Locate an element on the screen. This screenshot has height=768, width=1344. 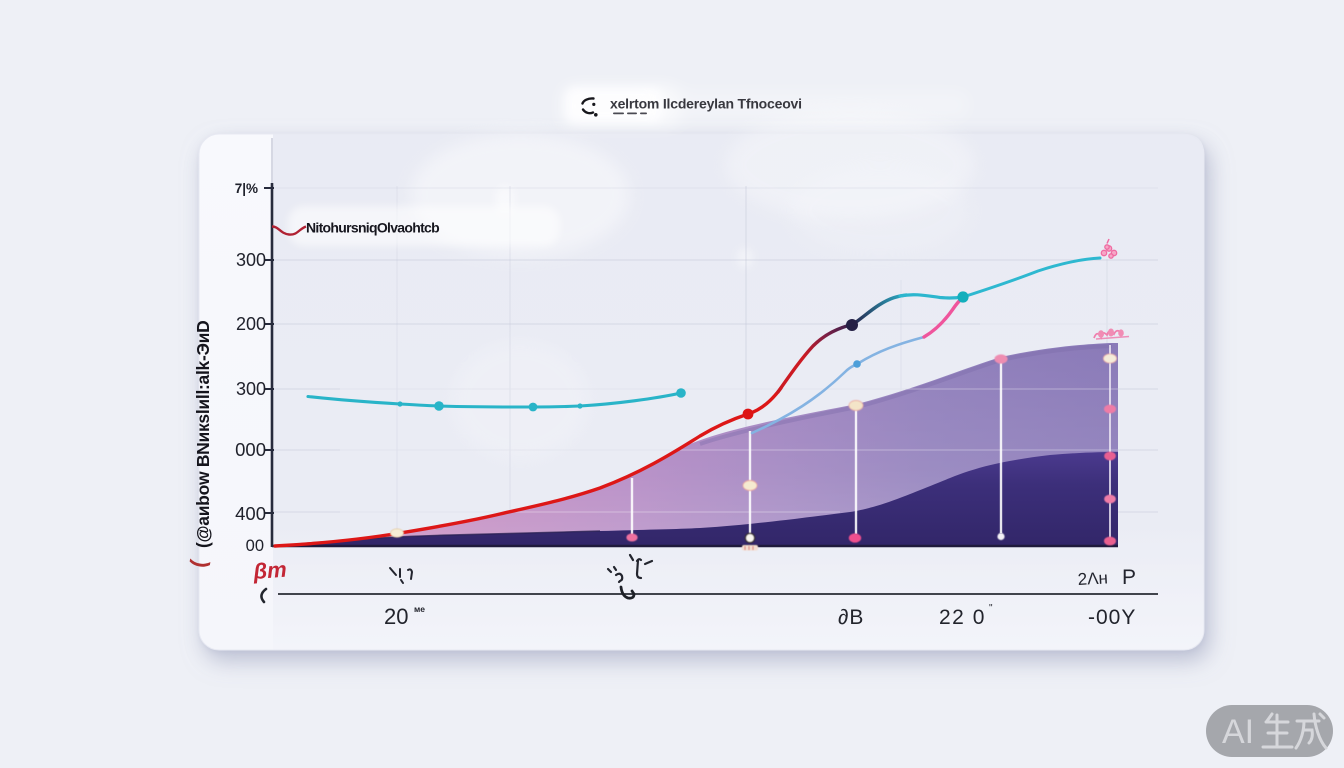
svg-text: NitohursniqOlvaohtcb is located at coordinates (372, 228).